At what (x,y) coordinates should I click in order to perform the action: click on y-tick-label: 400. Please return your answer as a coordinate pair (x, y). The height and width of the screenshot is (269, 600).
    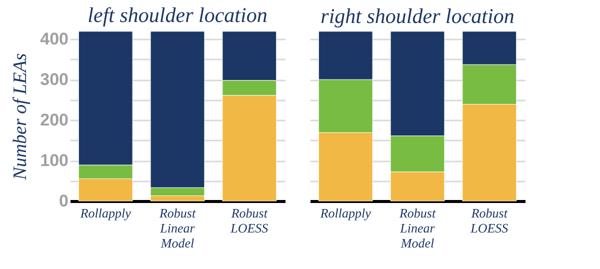
    Looking at the image, I should click on (54, 39).